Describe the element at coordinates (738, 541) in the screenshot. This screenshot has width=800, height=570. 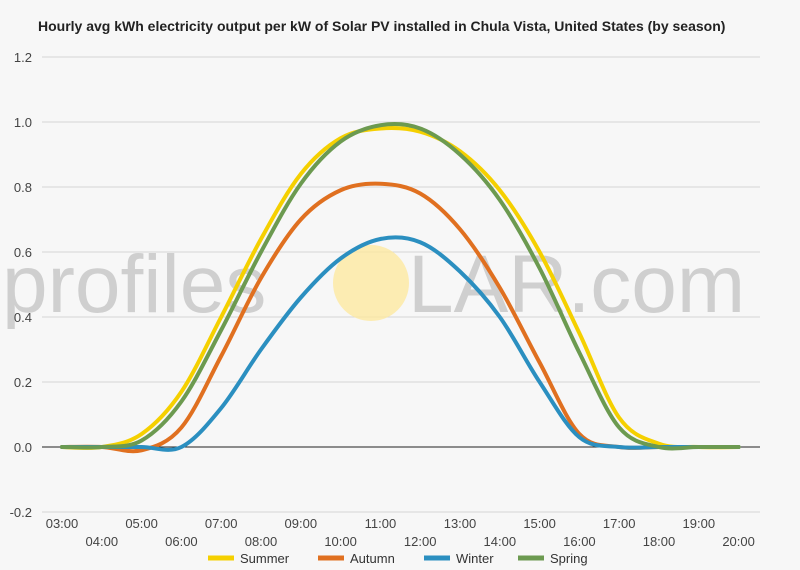
I see `x-tick-label: 20:00` at that location.